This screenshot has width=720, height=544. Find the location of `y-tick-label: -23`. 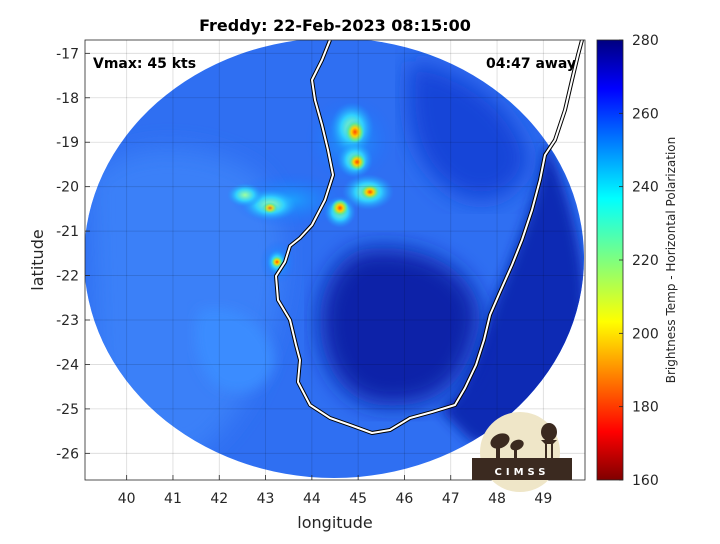

y-tick-label: -23 is located at coordinates (67, 321).